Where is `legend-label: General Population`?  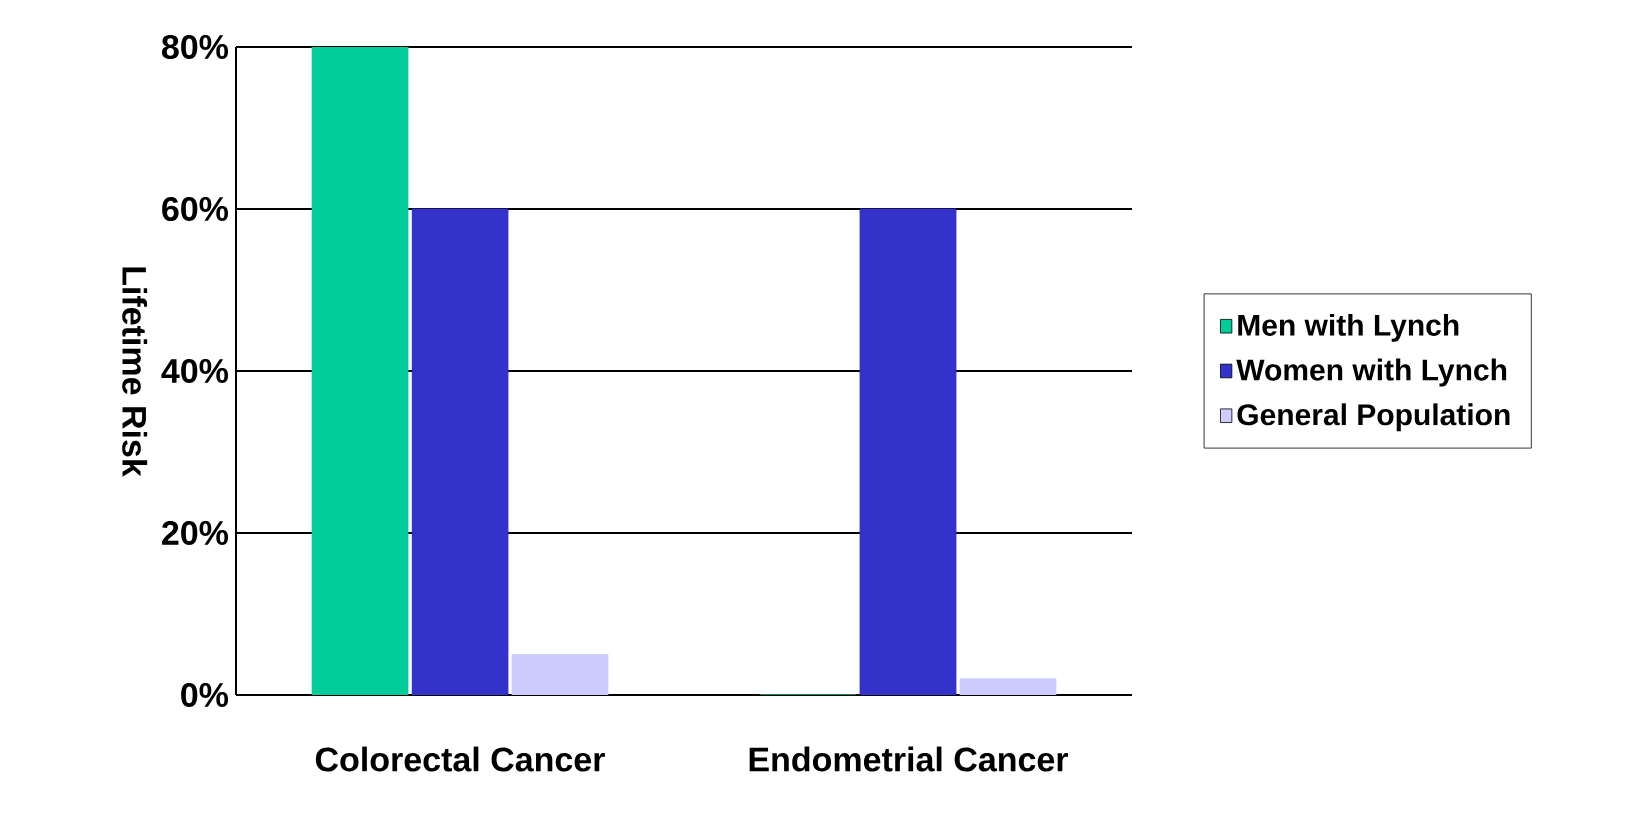
legend-label: General Population is located at coordinates (1373, 417).